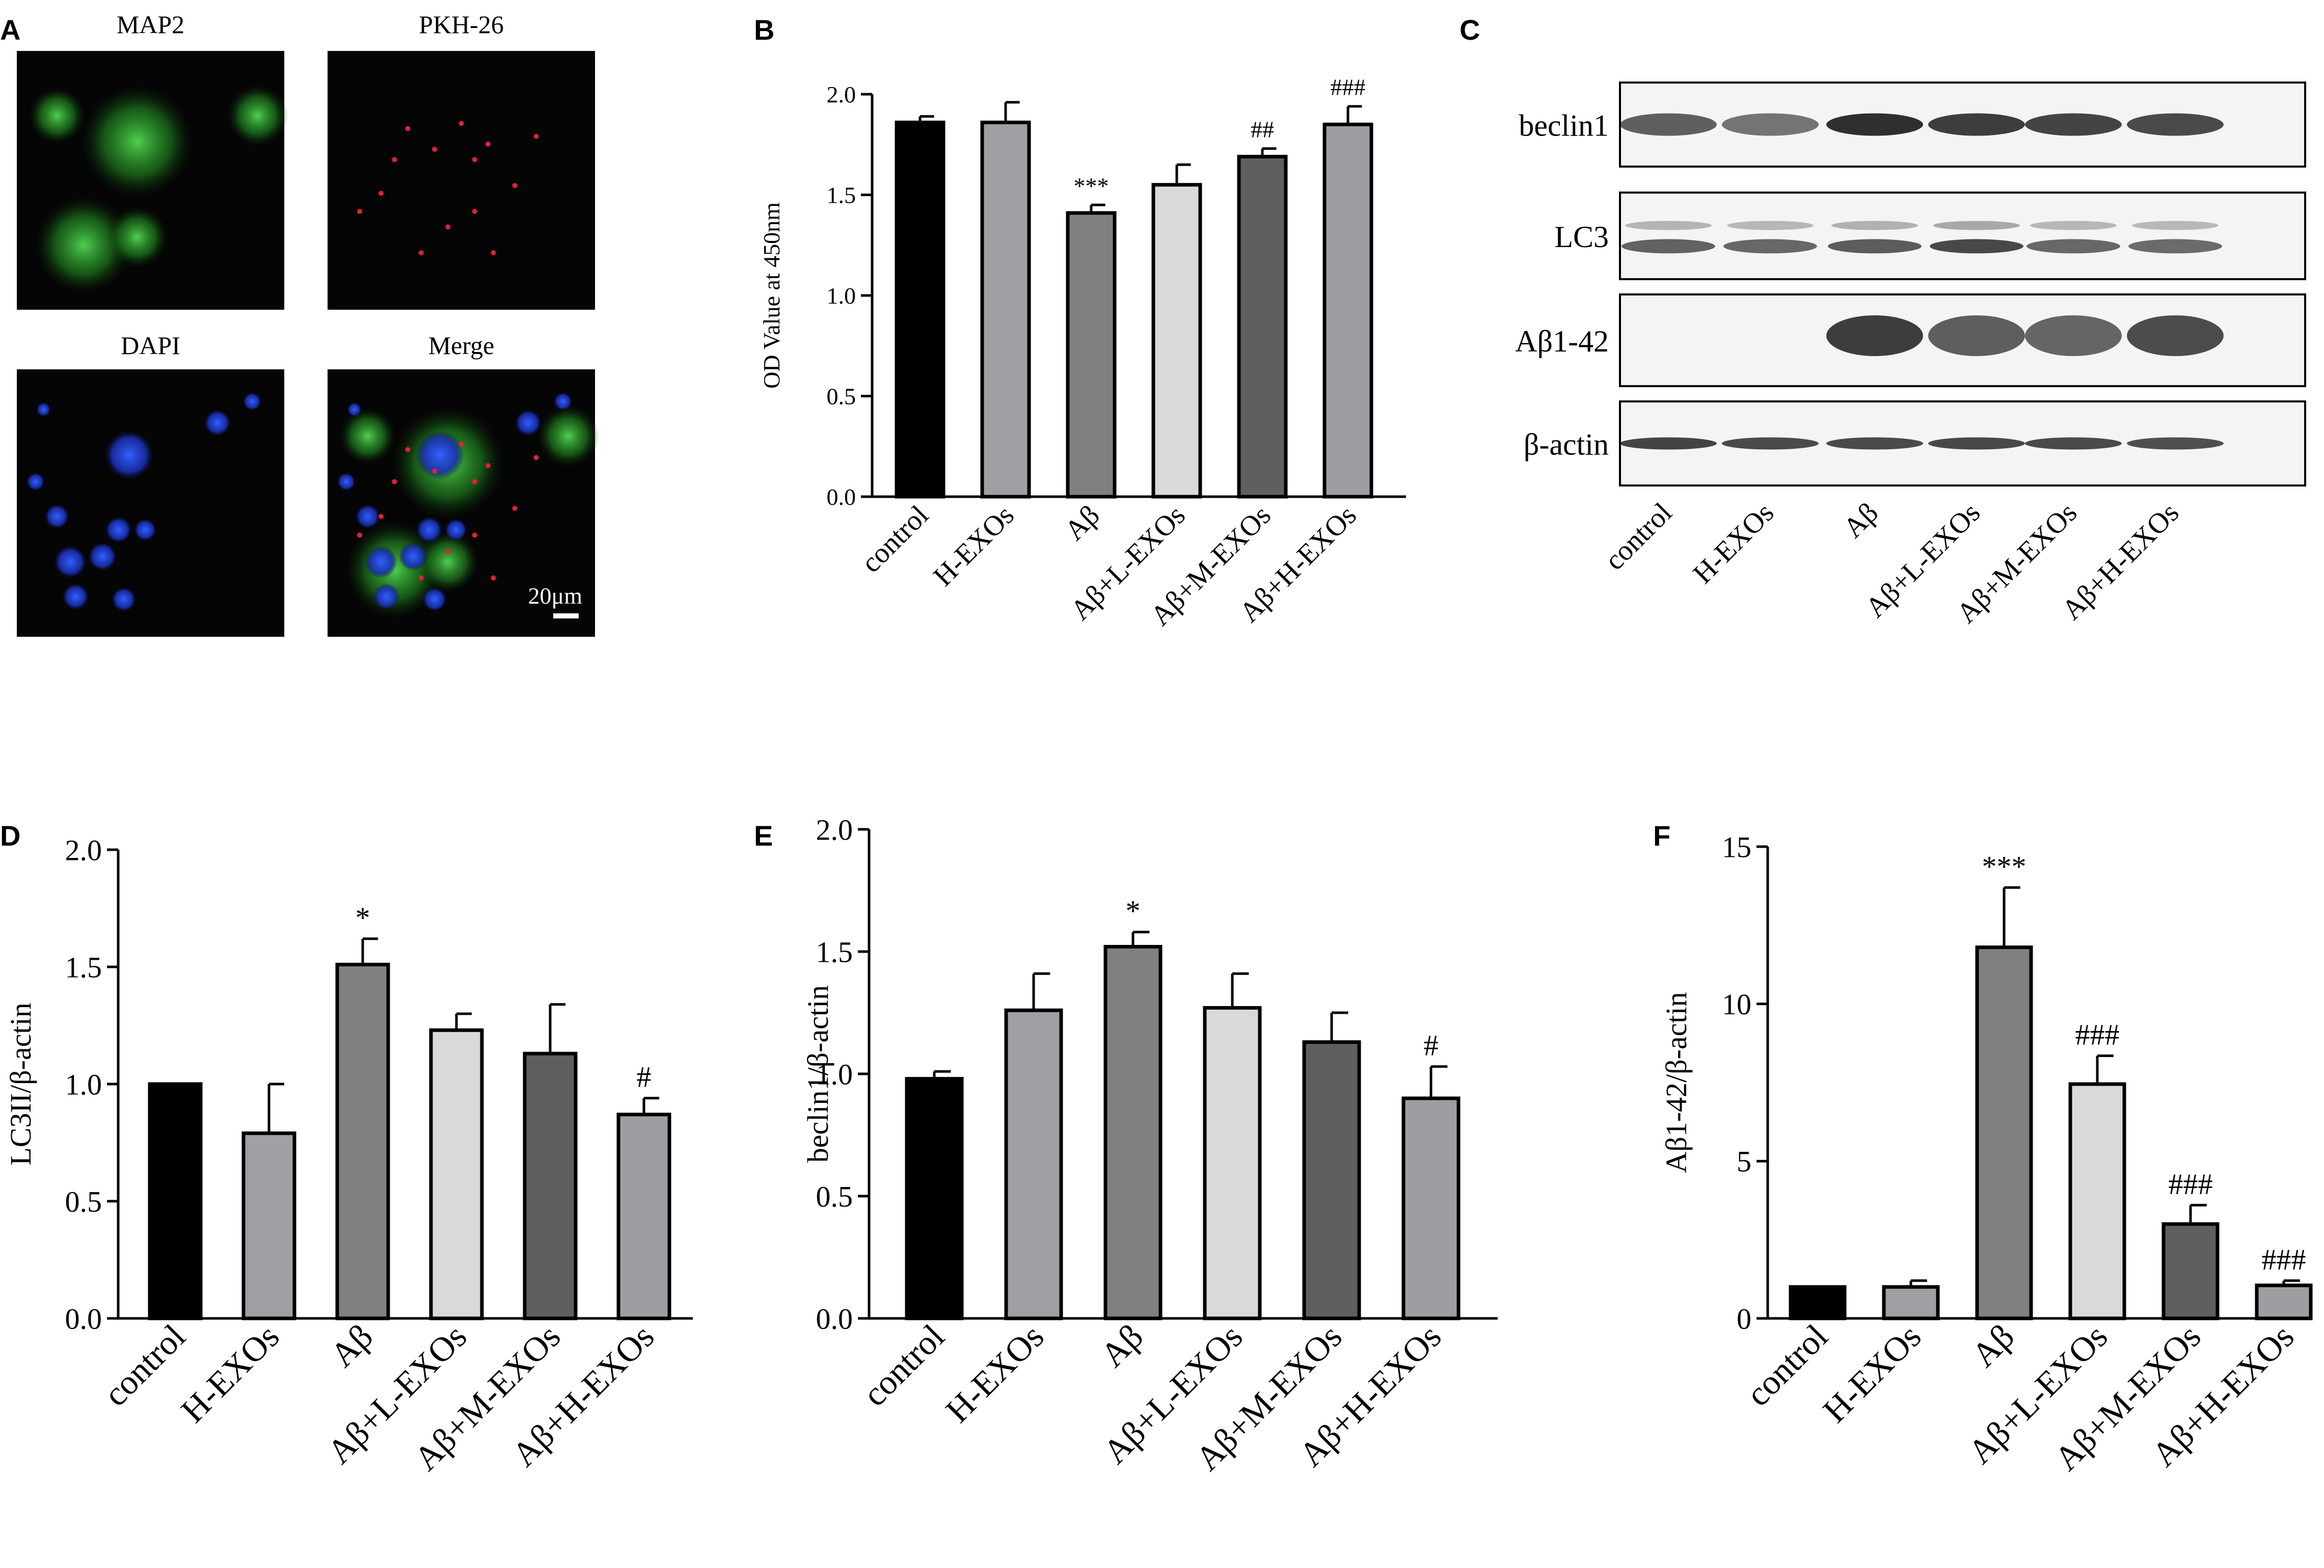  Describe the element at coordinates (566, 615) in the screenshot. I see `scale-bar` at that location.